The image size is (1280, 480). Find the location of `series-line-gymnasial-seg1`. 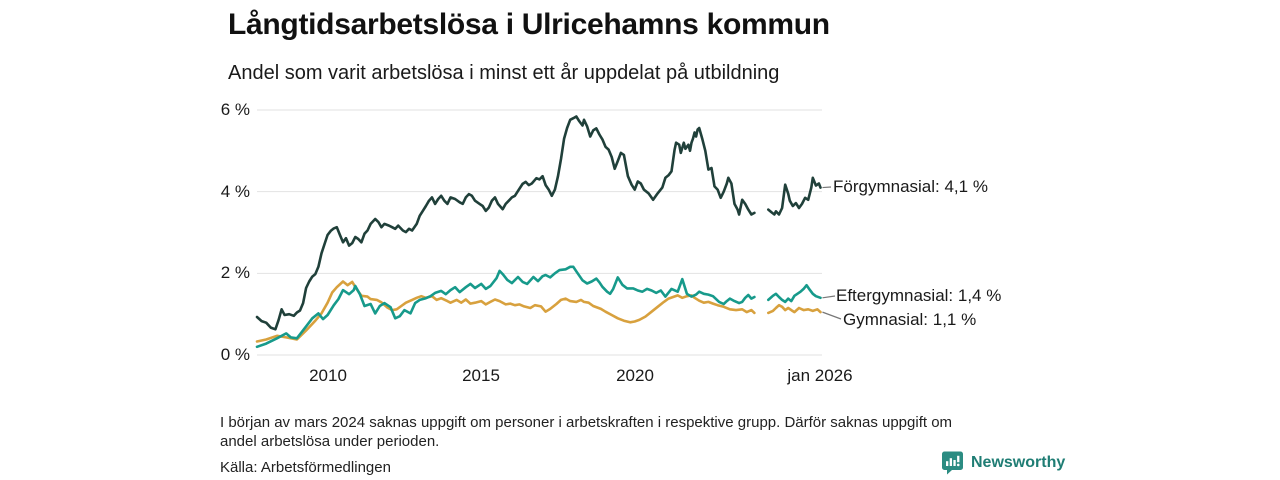

series-line-gymnasial-seg1 is located at coordinates (505, 311).